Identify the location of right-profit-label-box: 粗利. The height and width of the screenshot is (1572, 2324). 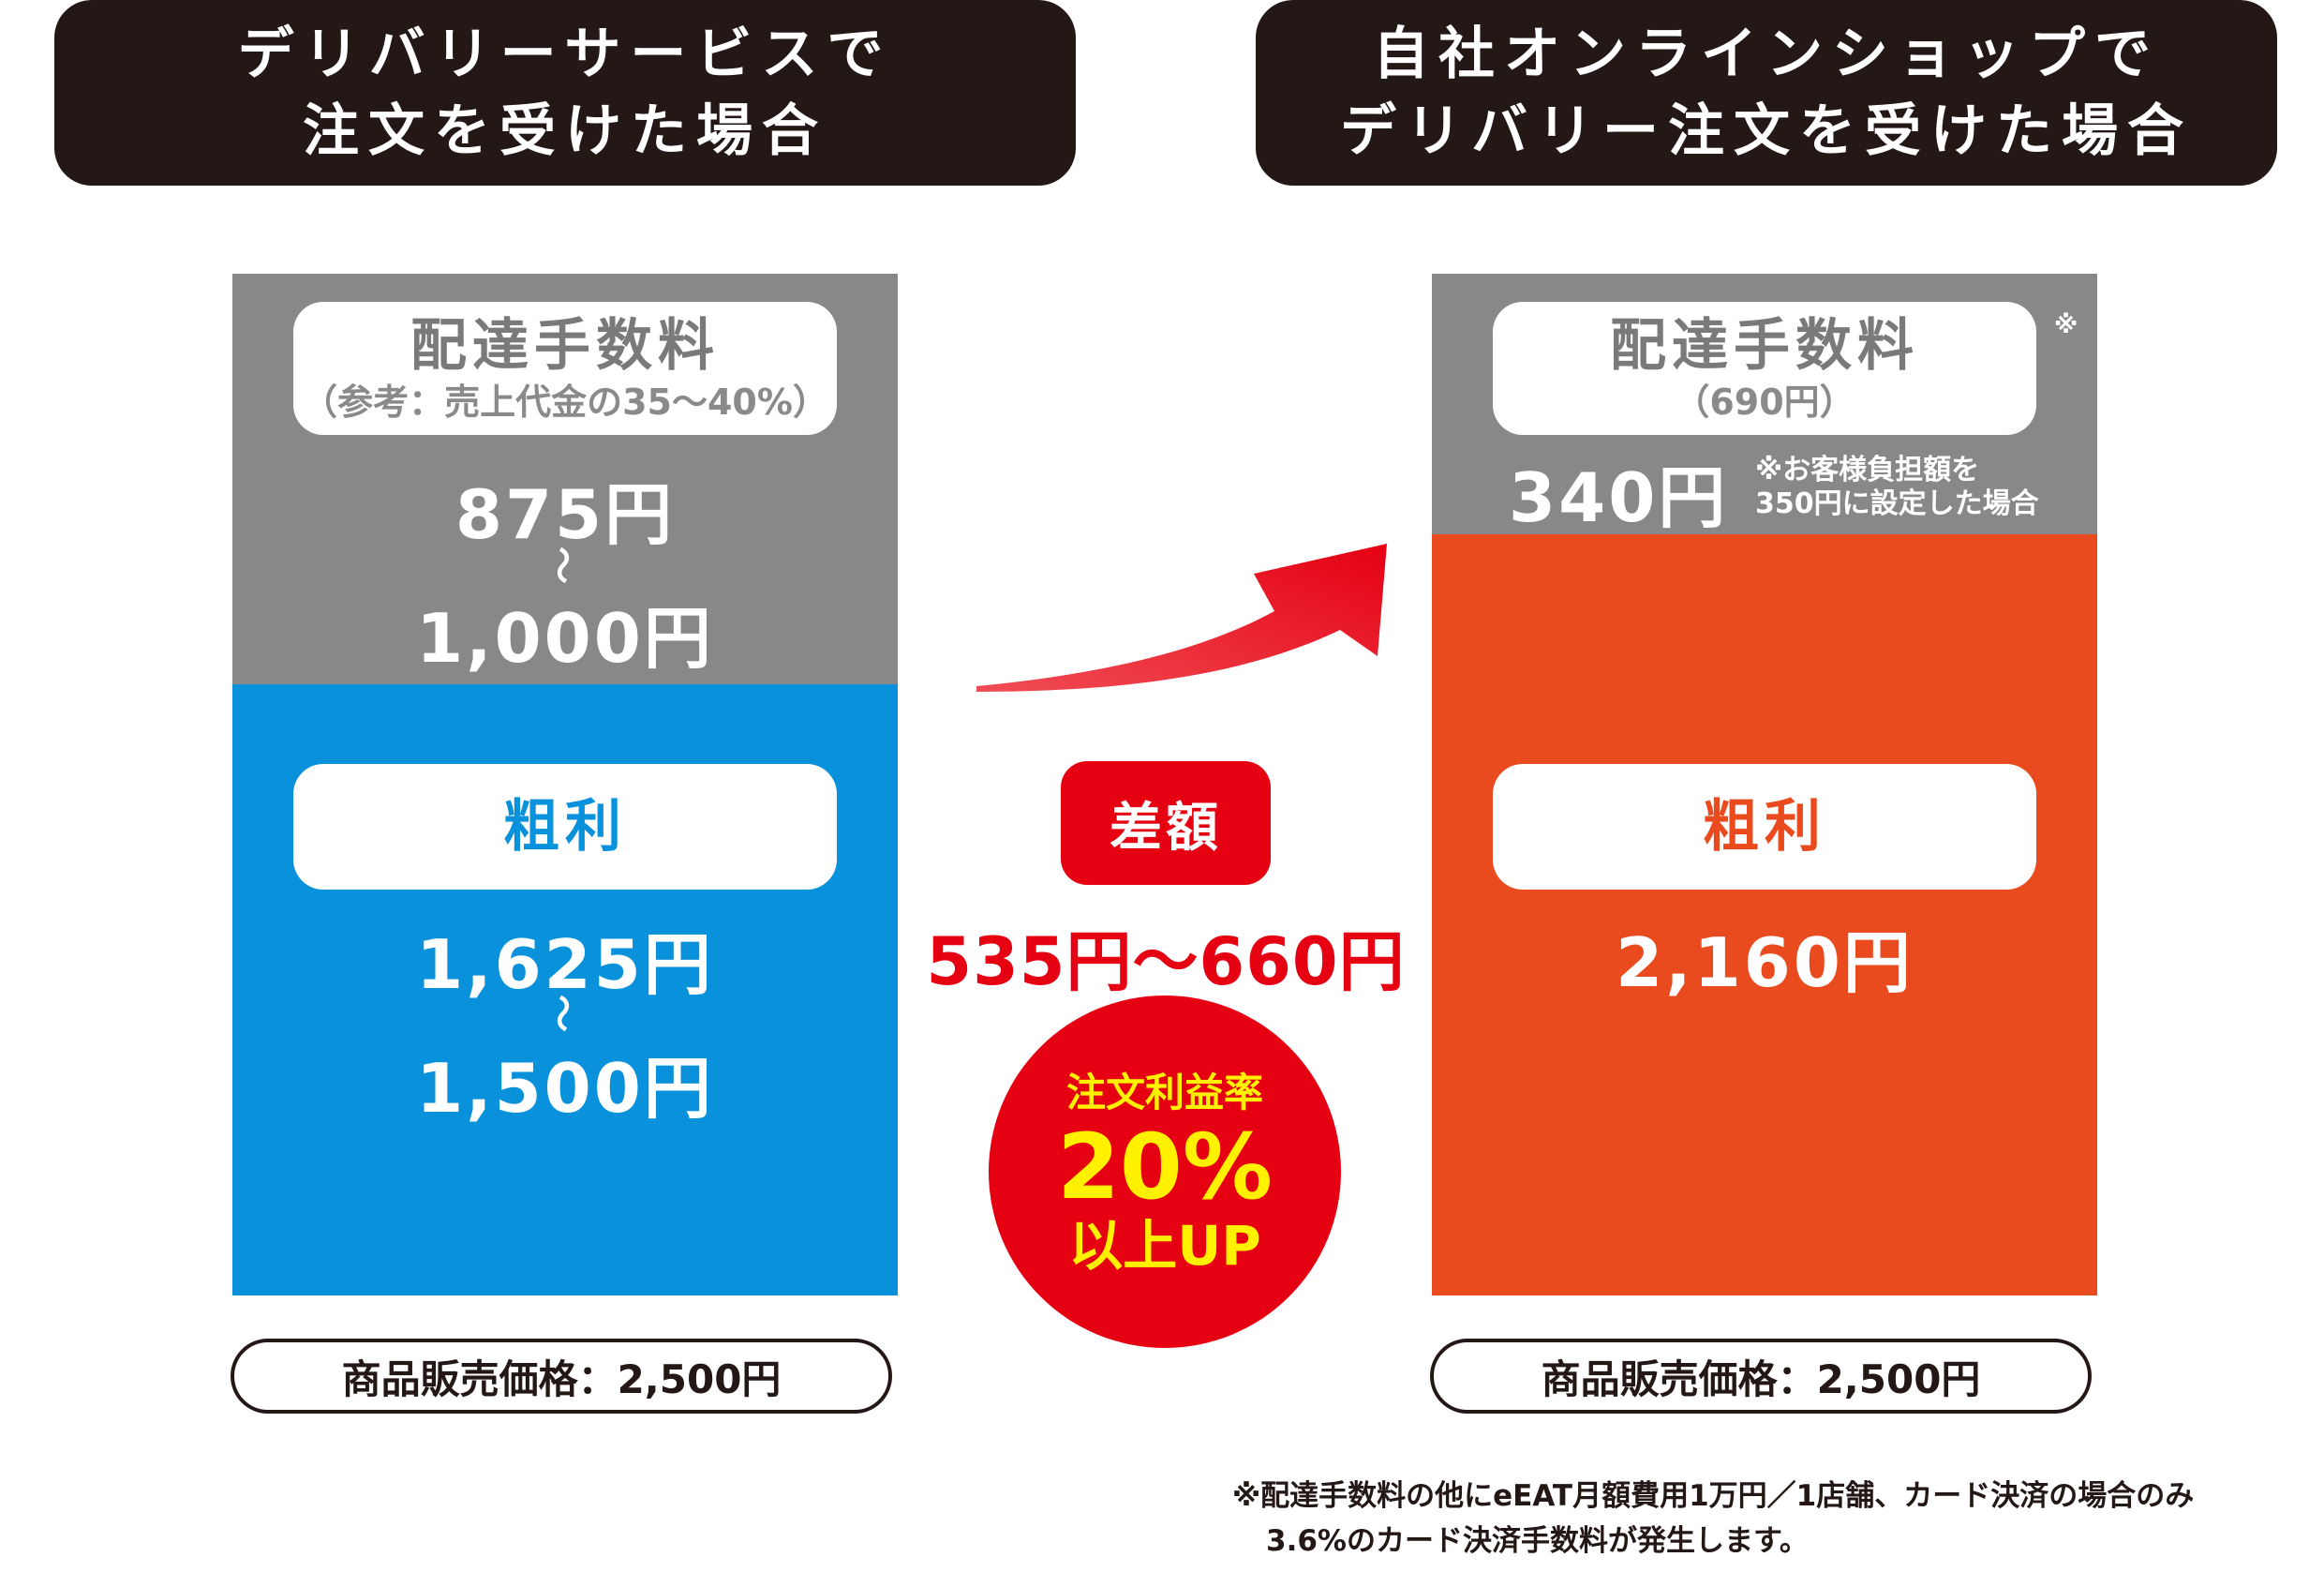
(1764, 827).